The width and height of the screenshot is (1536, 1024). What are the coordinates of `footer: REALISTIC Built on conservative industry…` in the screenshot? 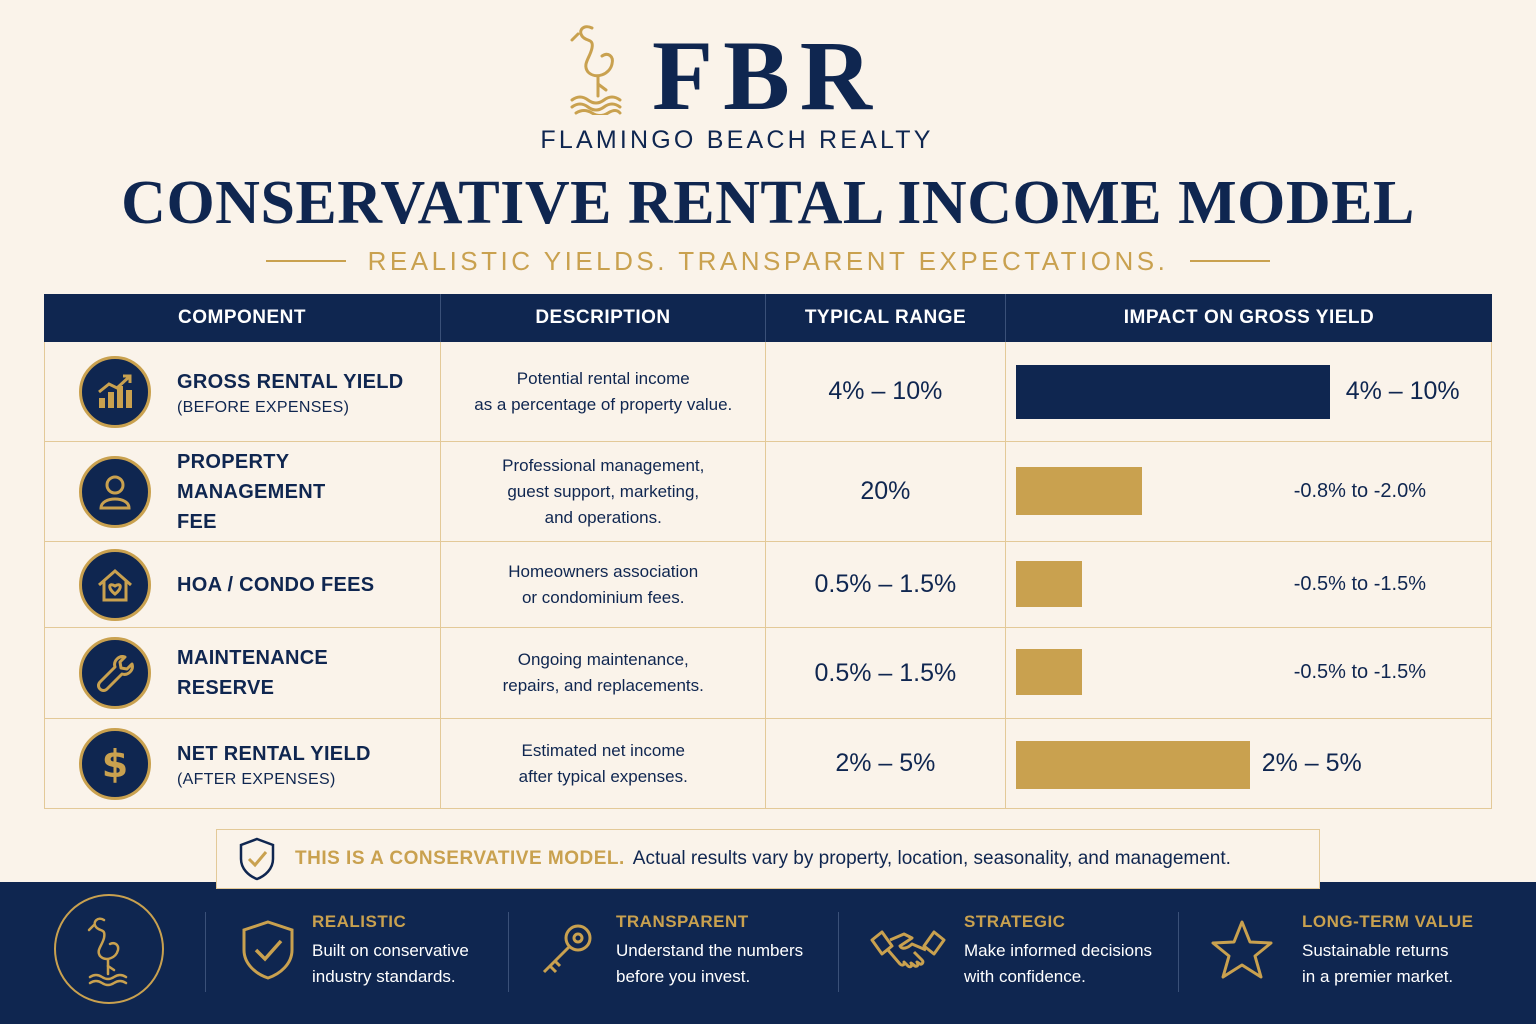 It's located at (768, 953).